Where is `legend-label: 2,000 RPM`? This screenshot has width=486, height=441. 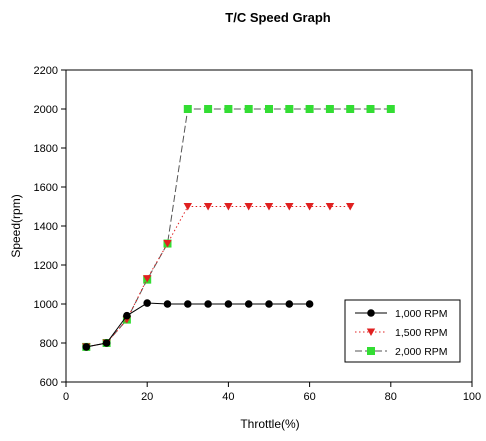 legend-label: 2,000 RPM is located at coordinates (421, 352).